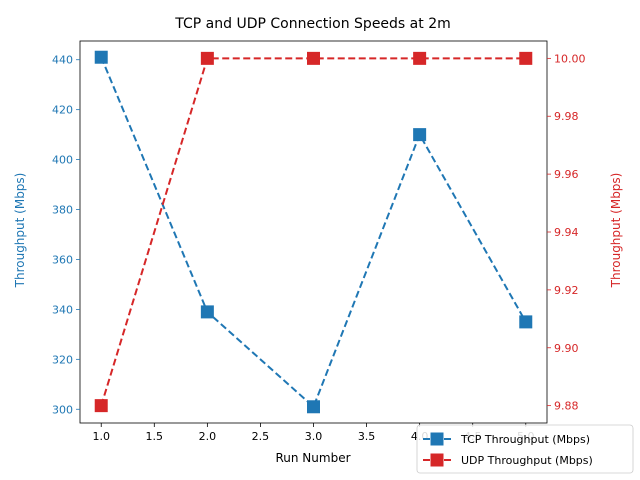 This screenshot has height=480, width=640. I want to click on x-tick-label: 2.0, so click(208, 436).